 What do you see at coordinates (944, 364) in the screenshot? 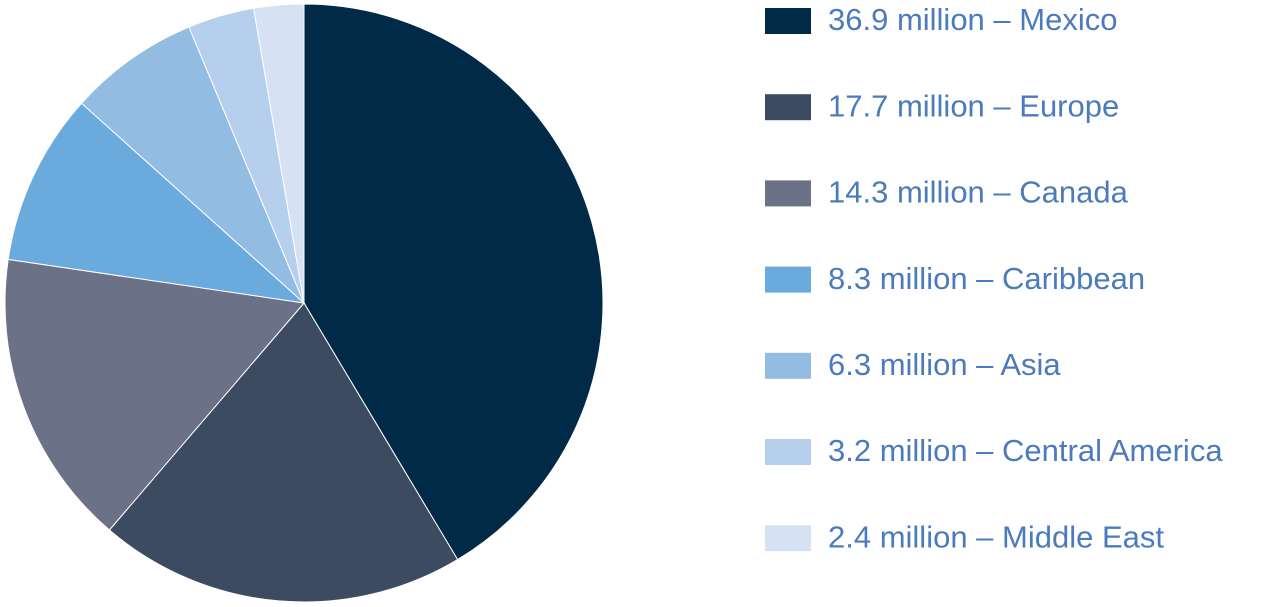
I see `legend-label: 6.3 million – Asia` at bounding box center [944, 364].